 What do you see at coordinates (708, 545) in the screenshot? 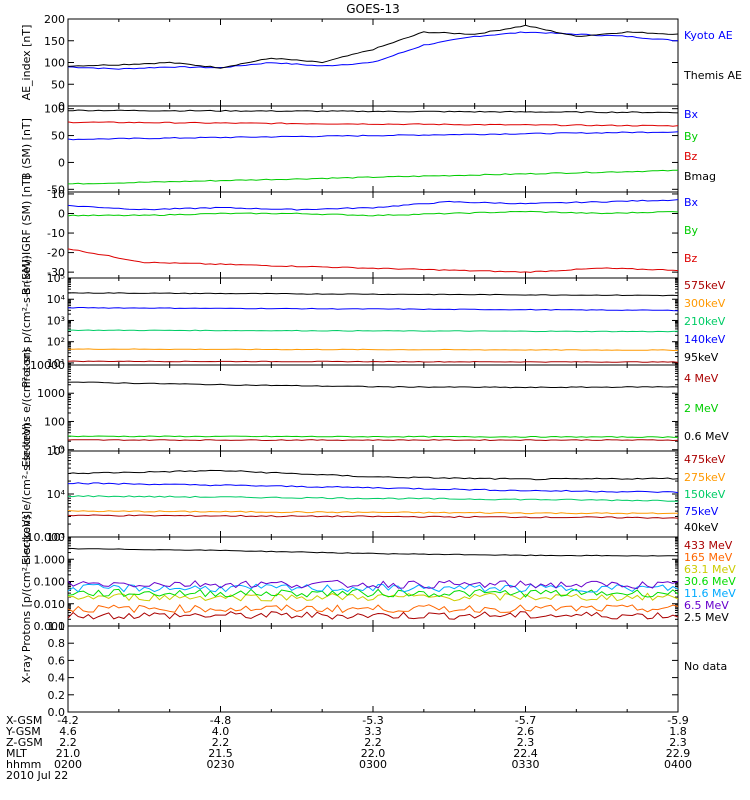
I see `legend-entry: 433 MeV` at bounding box center [708, 545].